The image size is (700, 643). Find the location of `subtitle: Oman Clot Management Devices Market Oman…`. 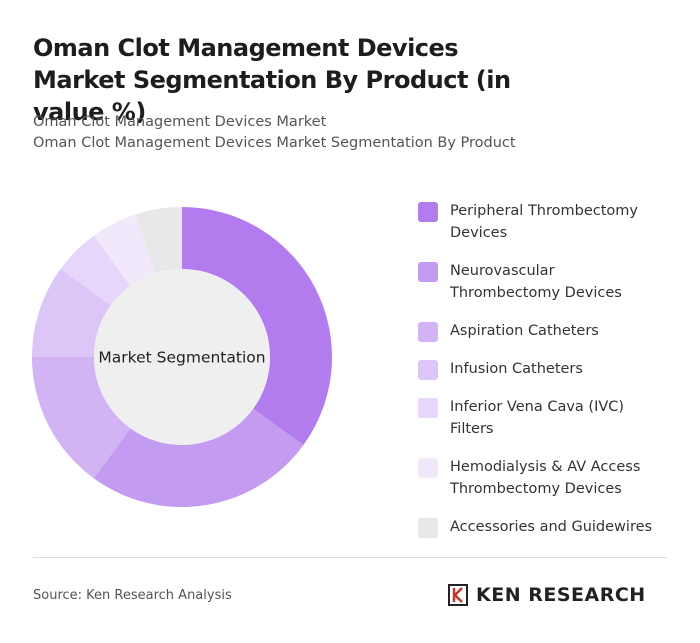

subtitle: Oman Clot Management Devices Market Oman… is located at coordinates (274, 133).